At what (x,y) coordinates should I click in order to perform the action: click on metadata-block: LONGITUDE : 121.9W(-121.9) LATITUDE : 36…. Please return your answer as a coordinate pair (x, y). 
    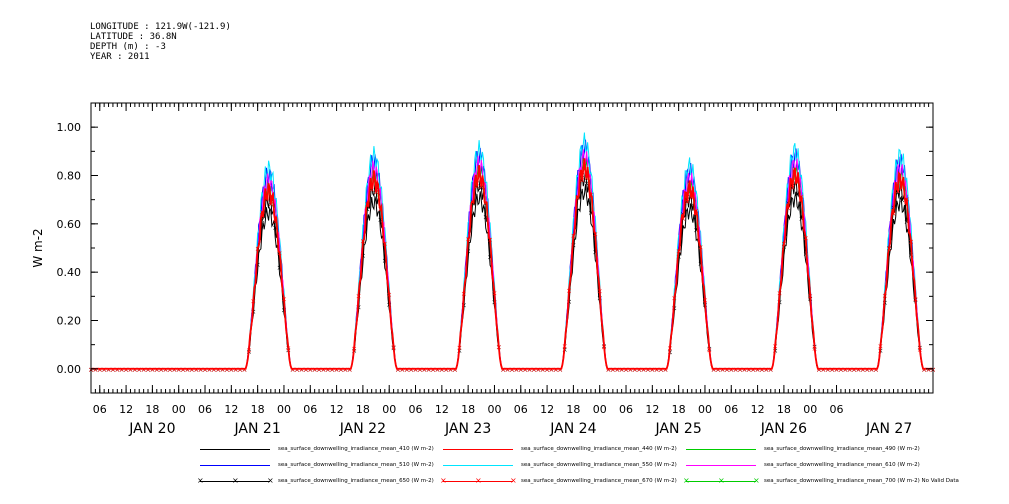
    Looking at the image, I should click on (160, 42).